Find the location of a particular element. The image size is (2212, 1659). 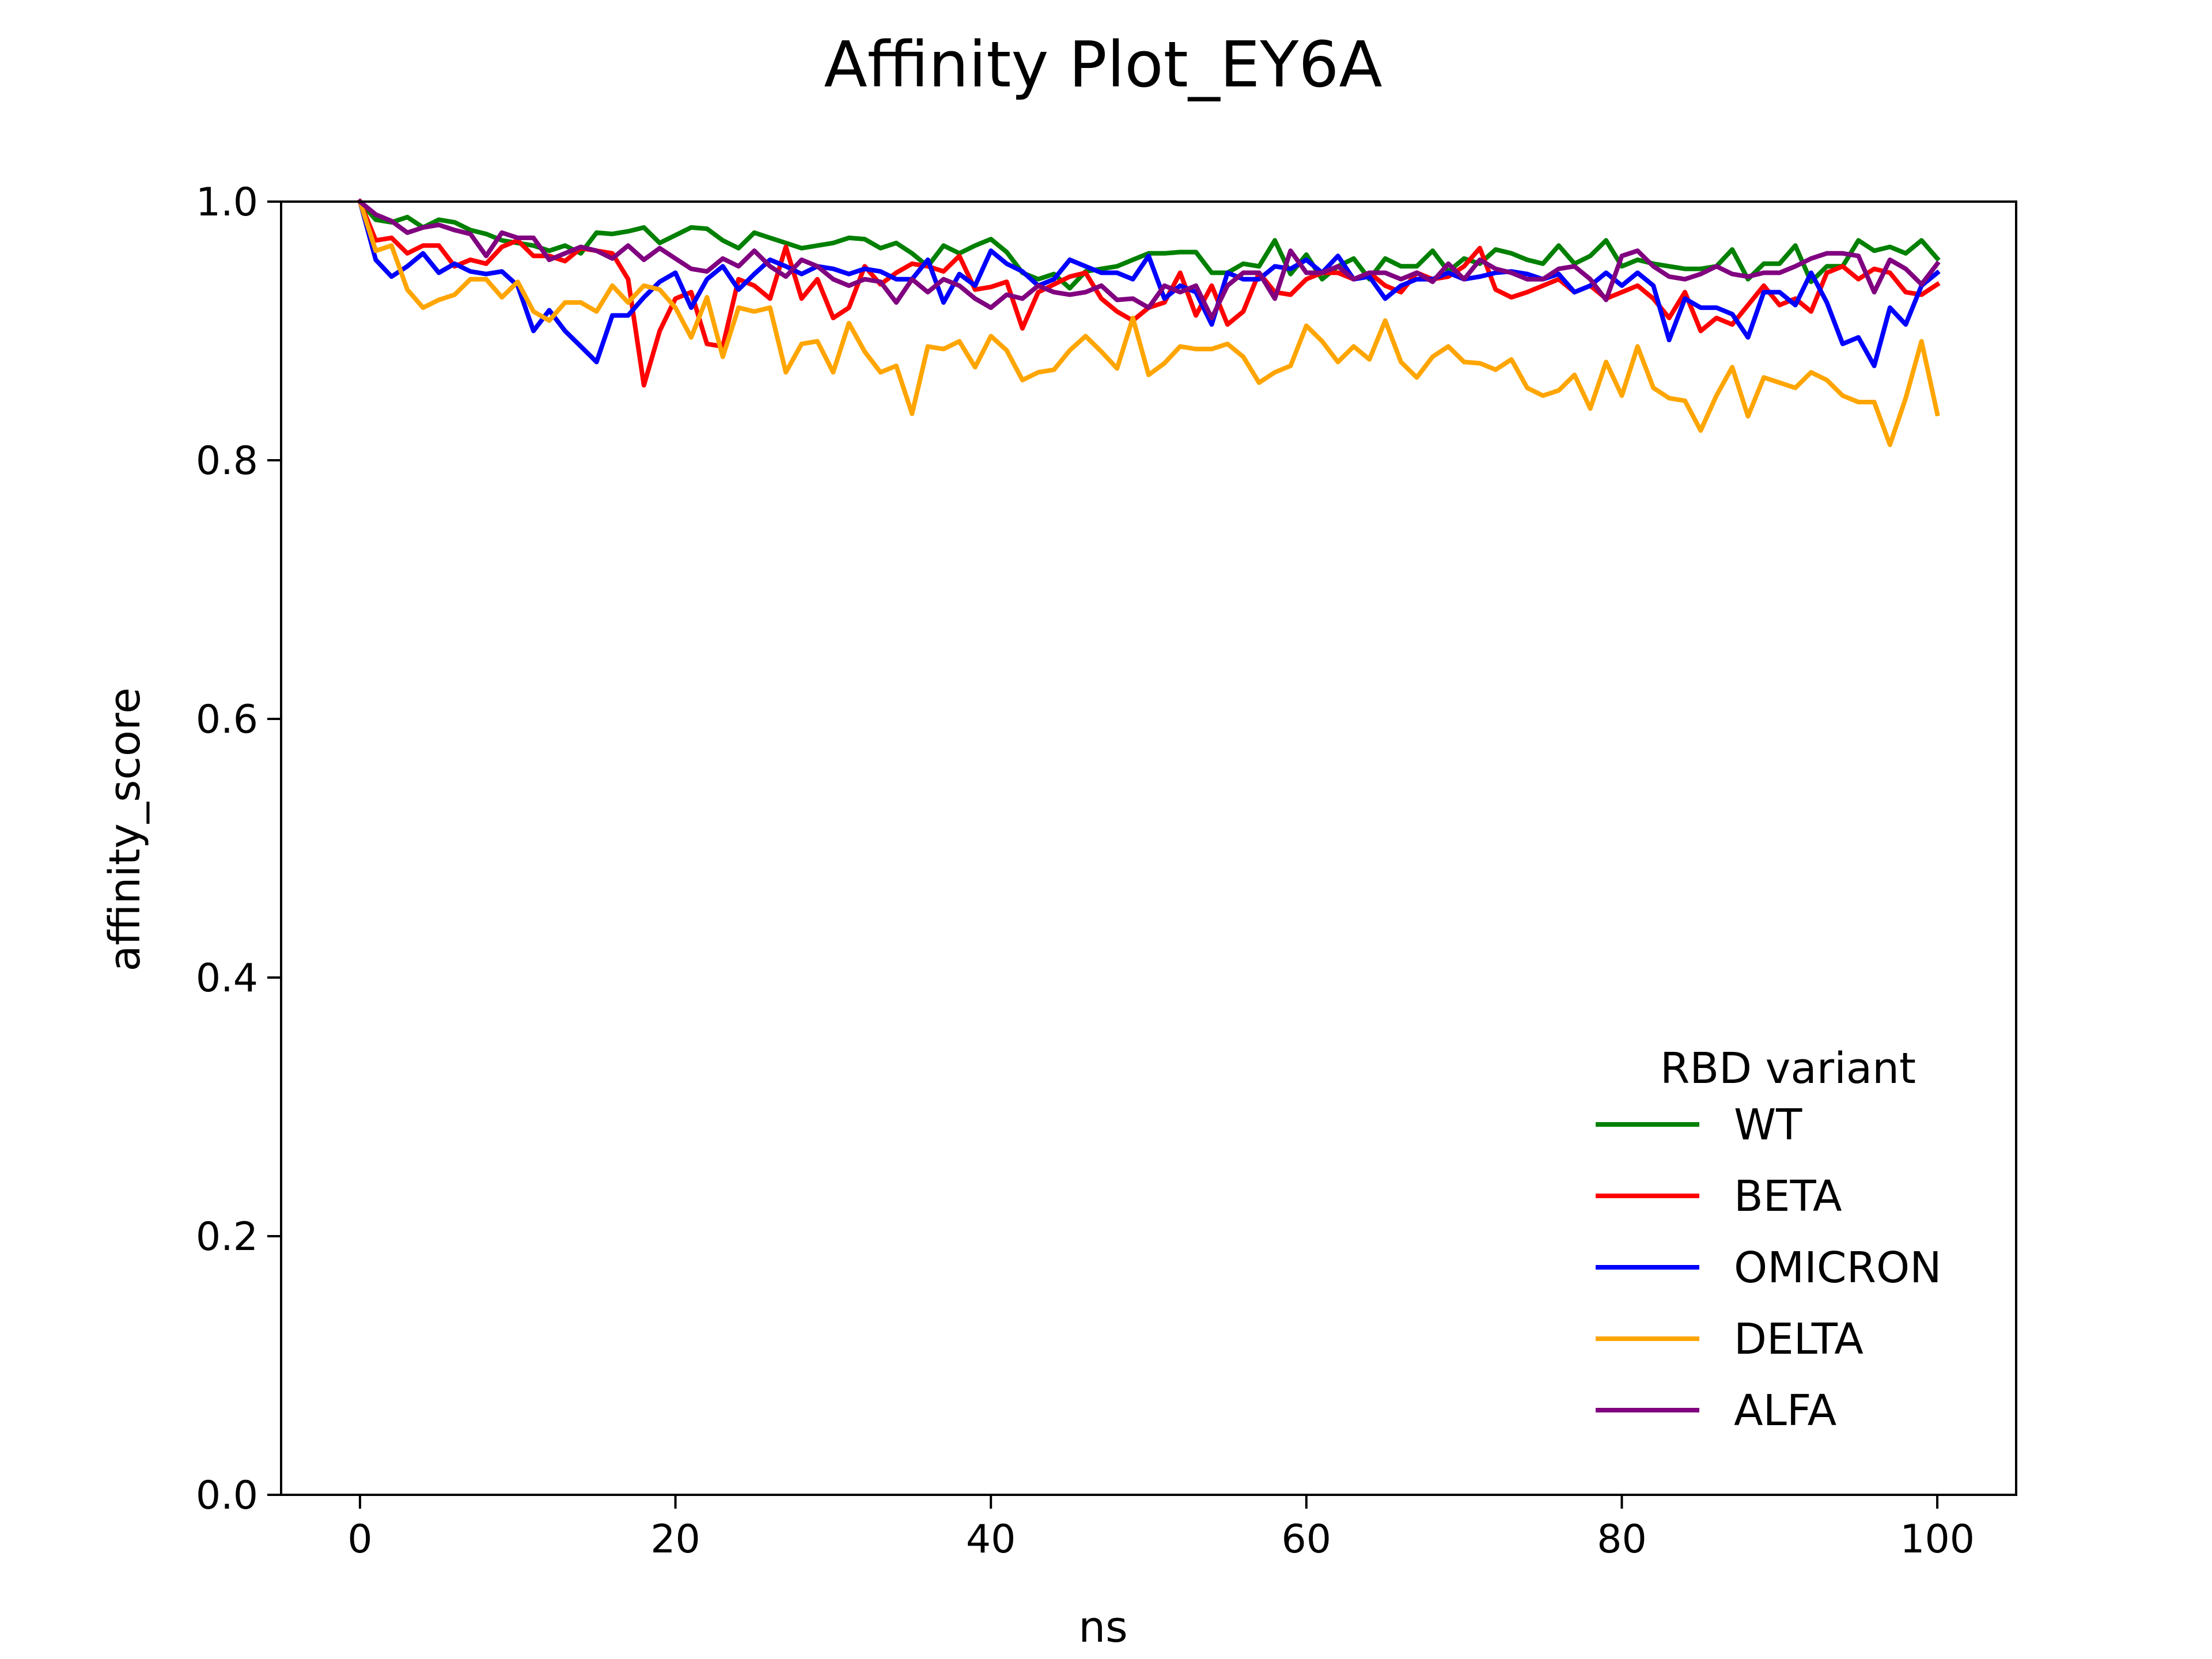

series-line-alfa is located at coordinates (1149, 259).